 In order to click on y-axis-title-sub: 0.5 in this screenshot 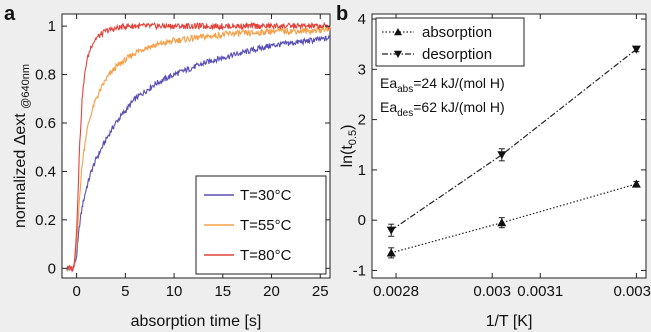, I will do `click(353, 137)`.